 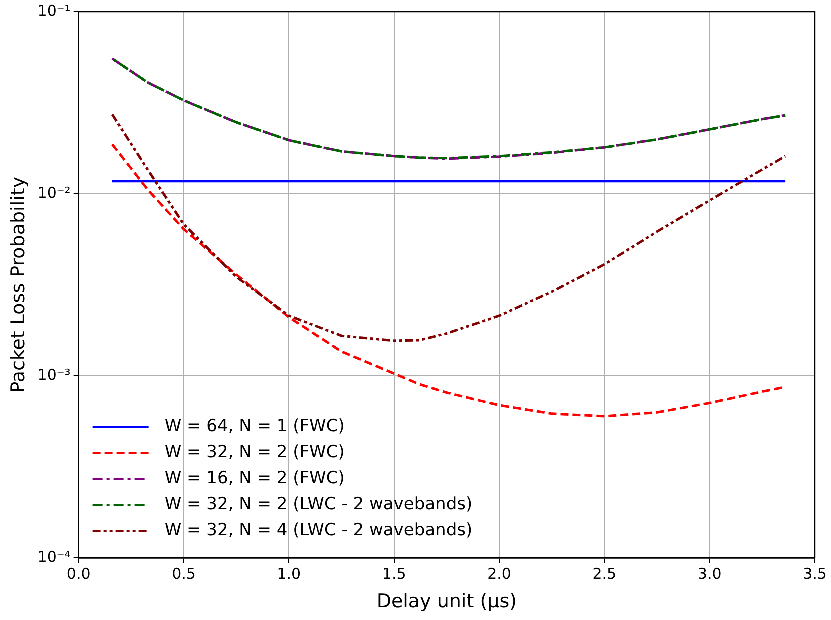 I want to click on x-tick-label: 0.0, so click(x=78, y=574).